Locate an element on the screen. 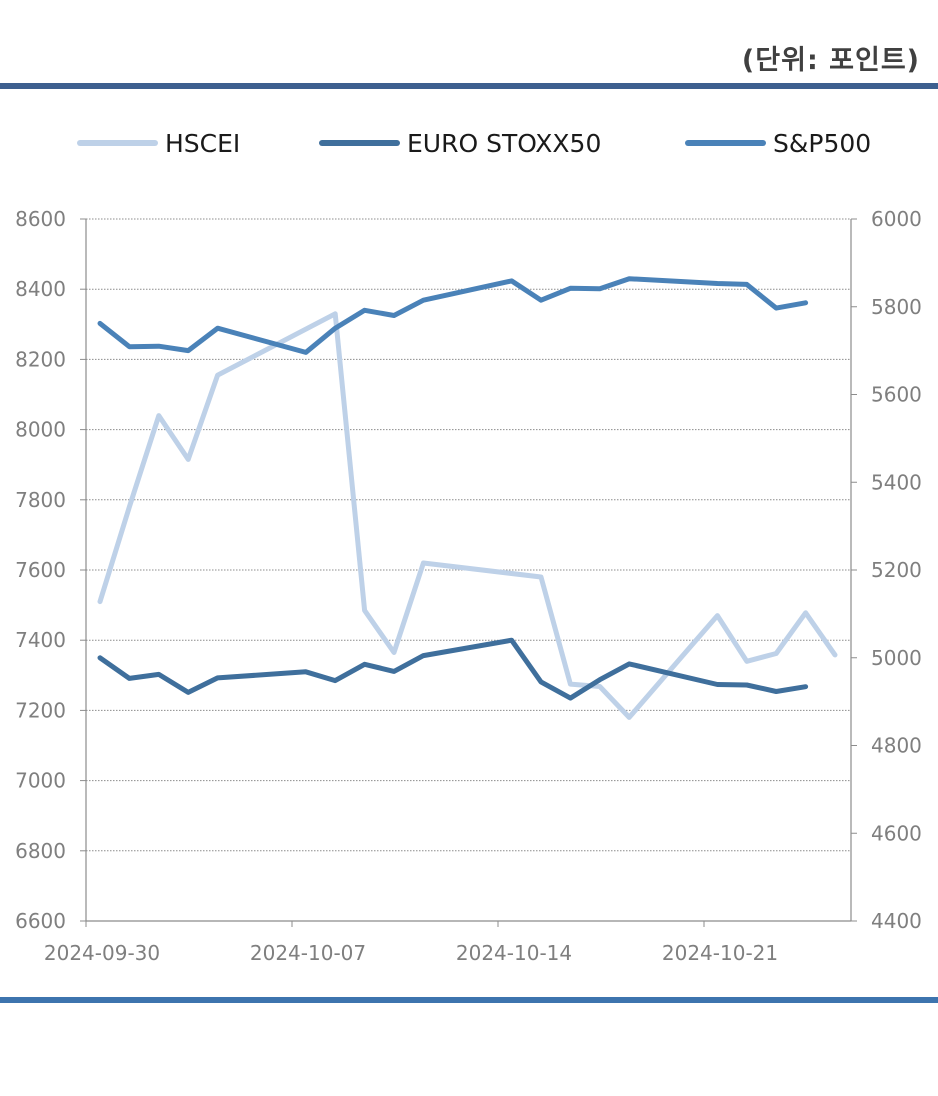 The width and height of the screenshot is (938, 1096). y-right-tick-label: 5200 is located at coordinates (896, 570).